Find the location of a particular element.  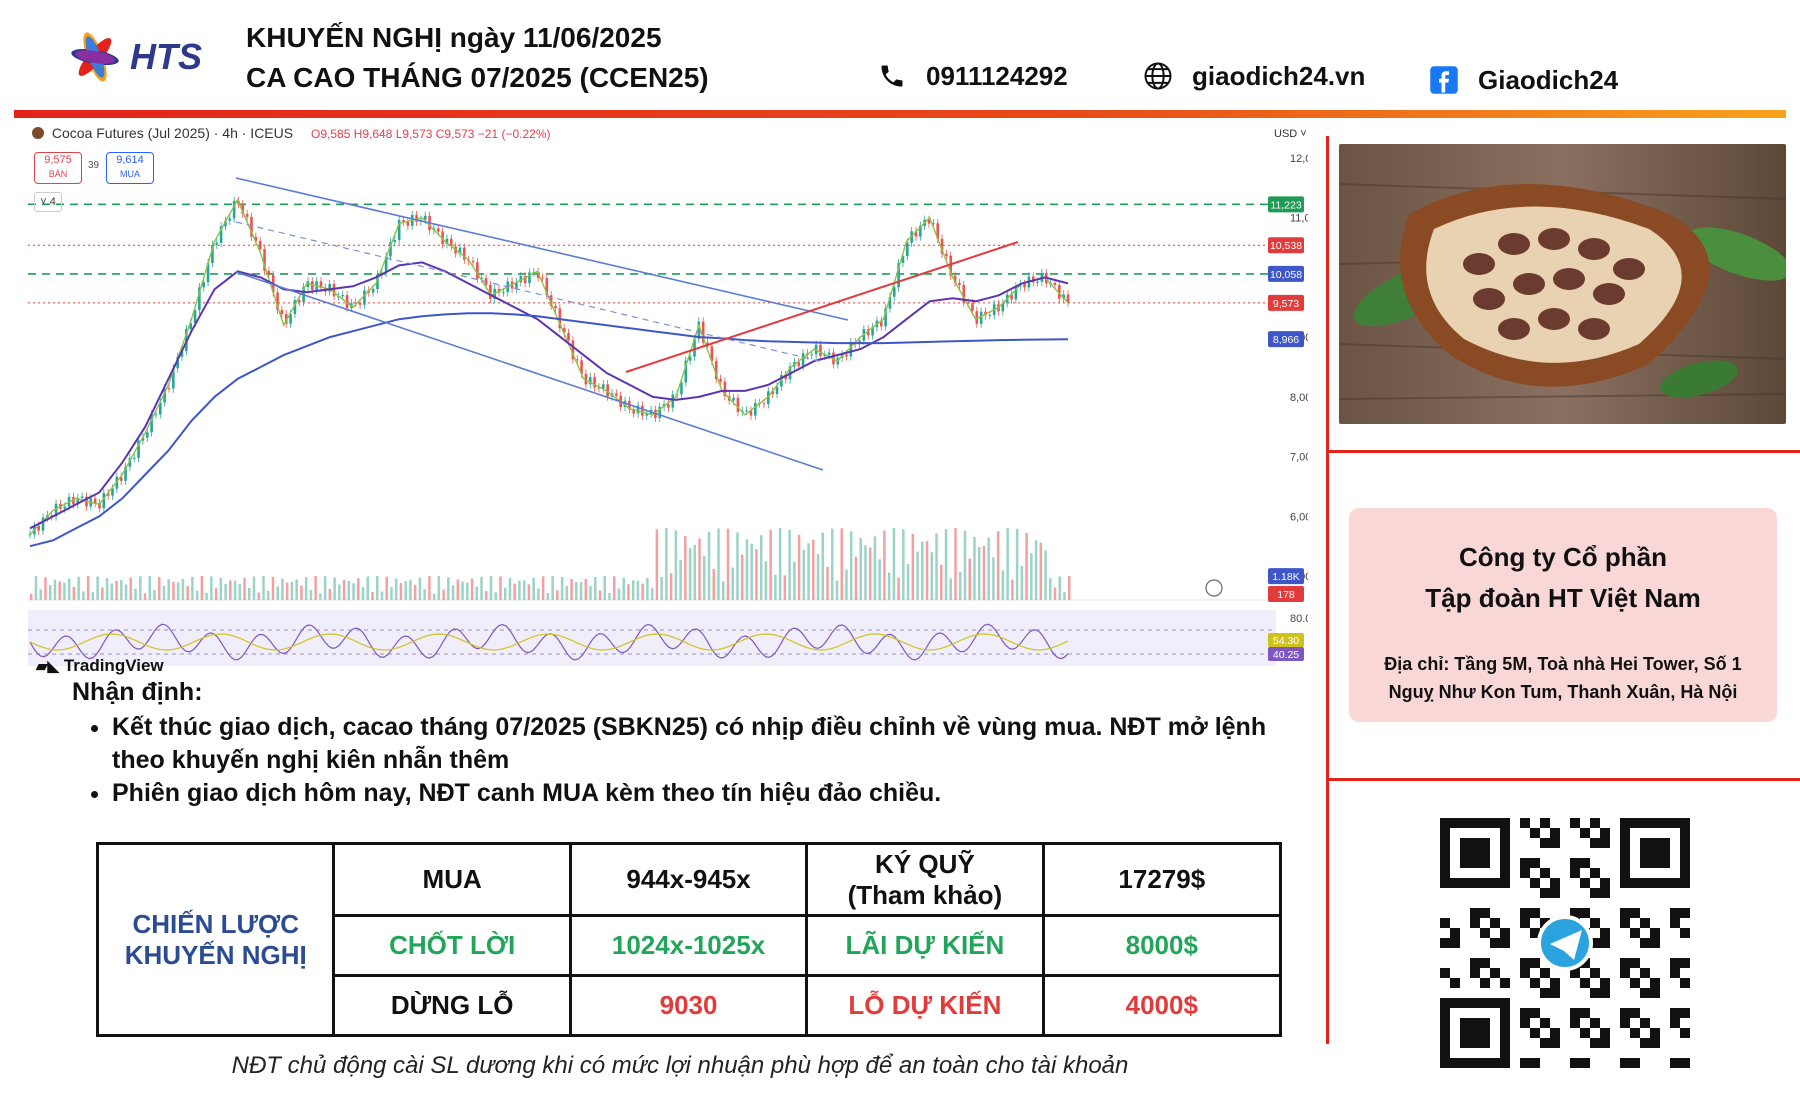

currency-selector: USD ˅ is located at coordinates (1290, 134).